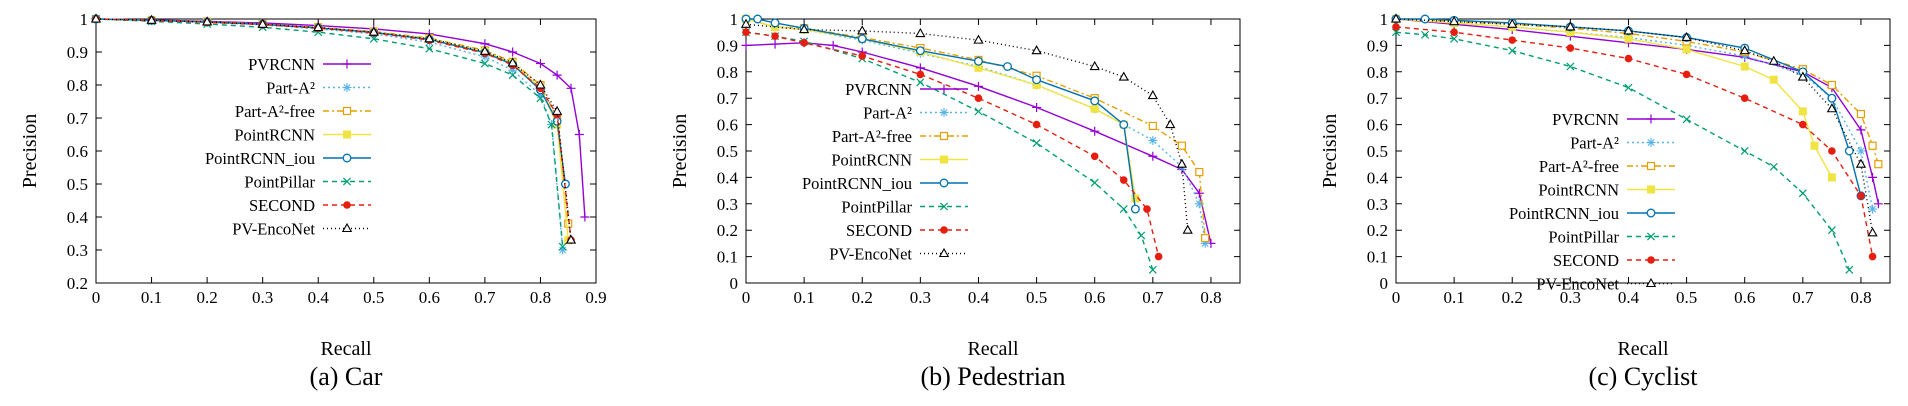 This screenshot has width=1908, height=406. I want to click on series-pointrcnn-iou, so click(330, 101).